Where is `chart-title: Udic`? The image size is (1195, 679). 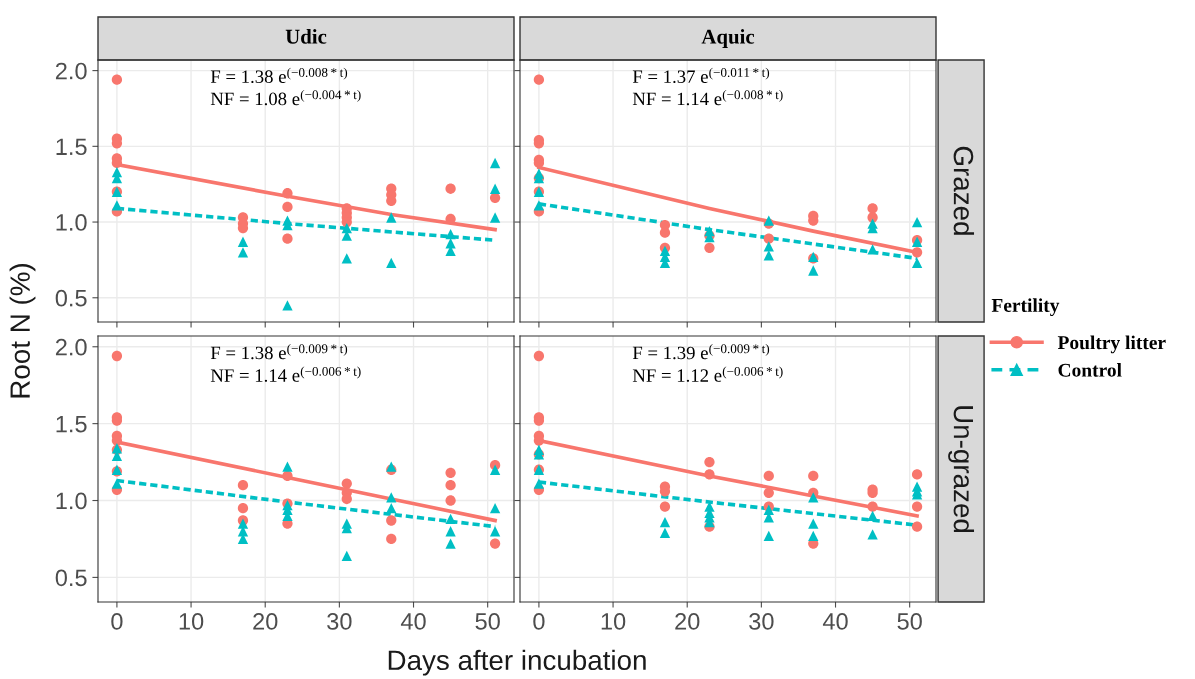 chart-title: Udic is located at coordinates (306, 36).